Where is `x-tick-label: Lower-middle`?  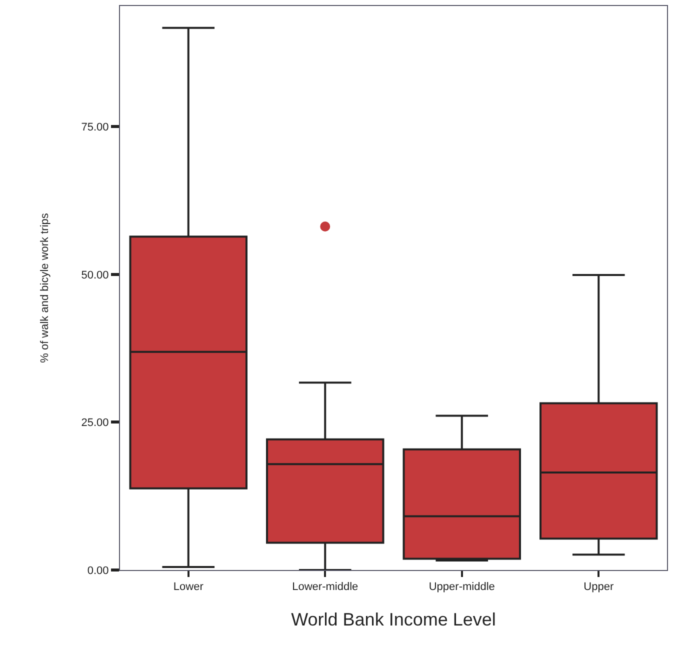
x-tick-label: Lower-middle is located at coordinates (325, 587).